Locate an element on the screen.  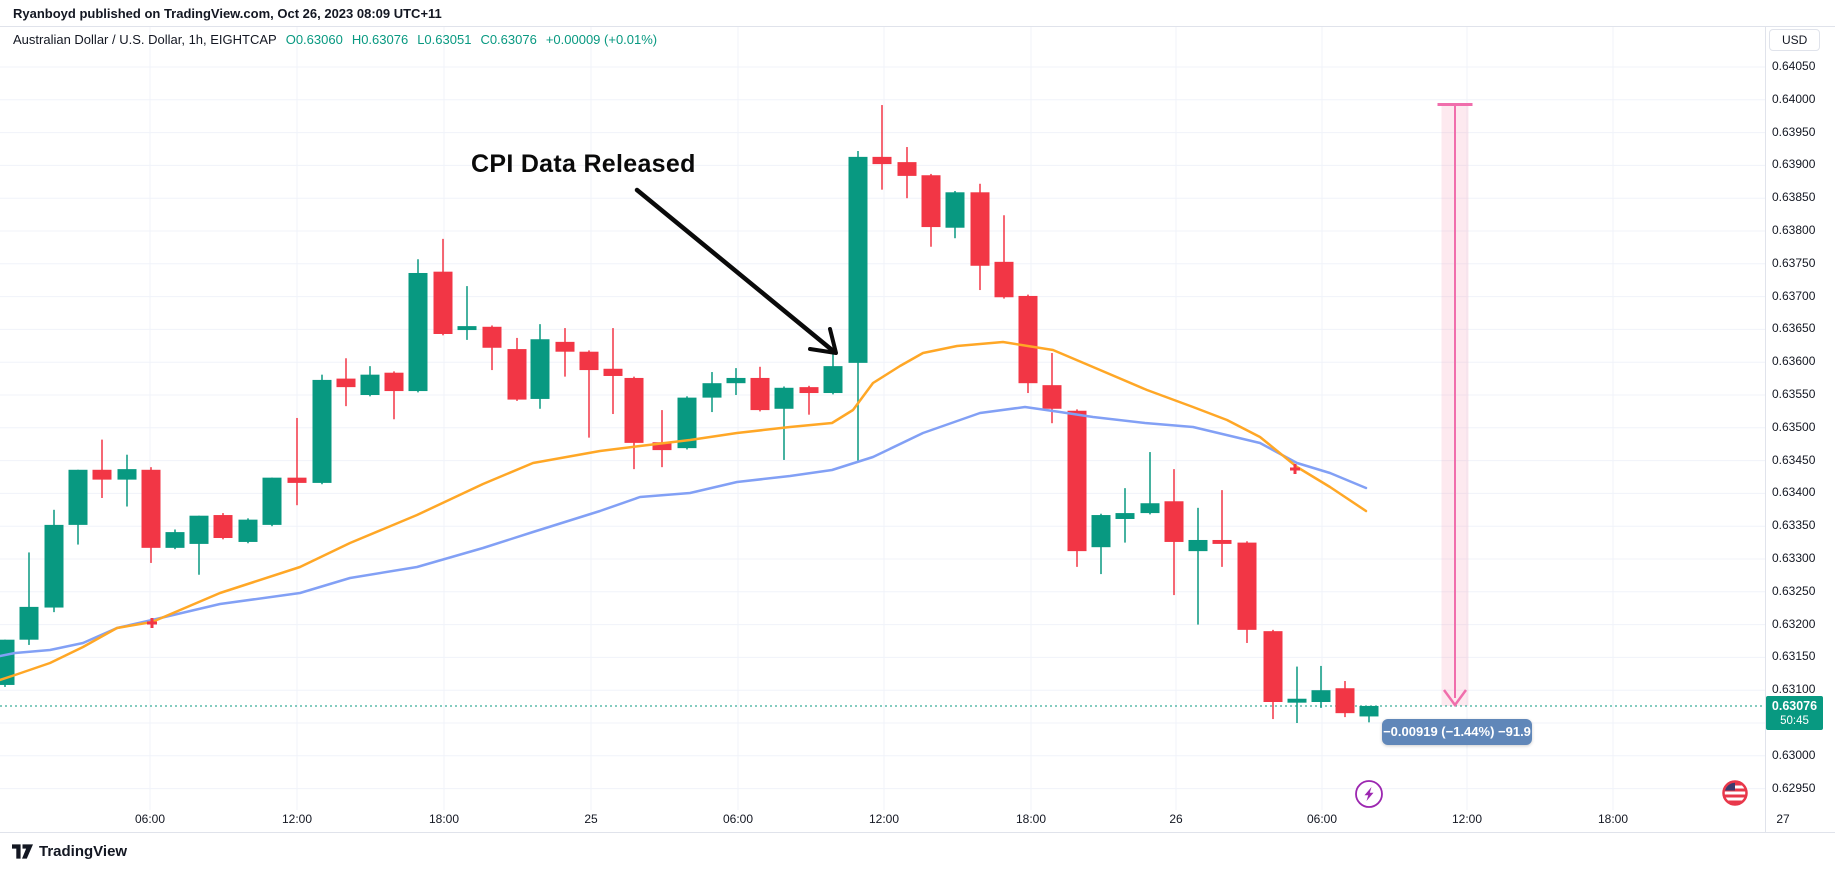
price-tick-label: 0.63750 is located at coordinates (1794, 262).